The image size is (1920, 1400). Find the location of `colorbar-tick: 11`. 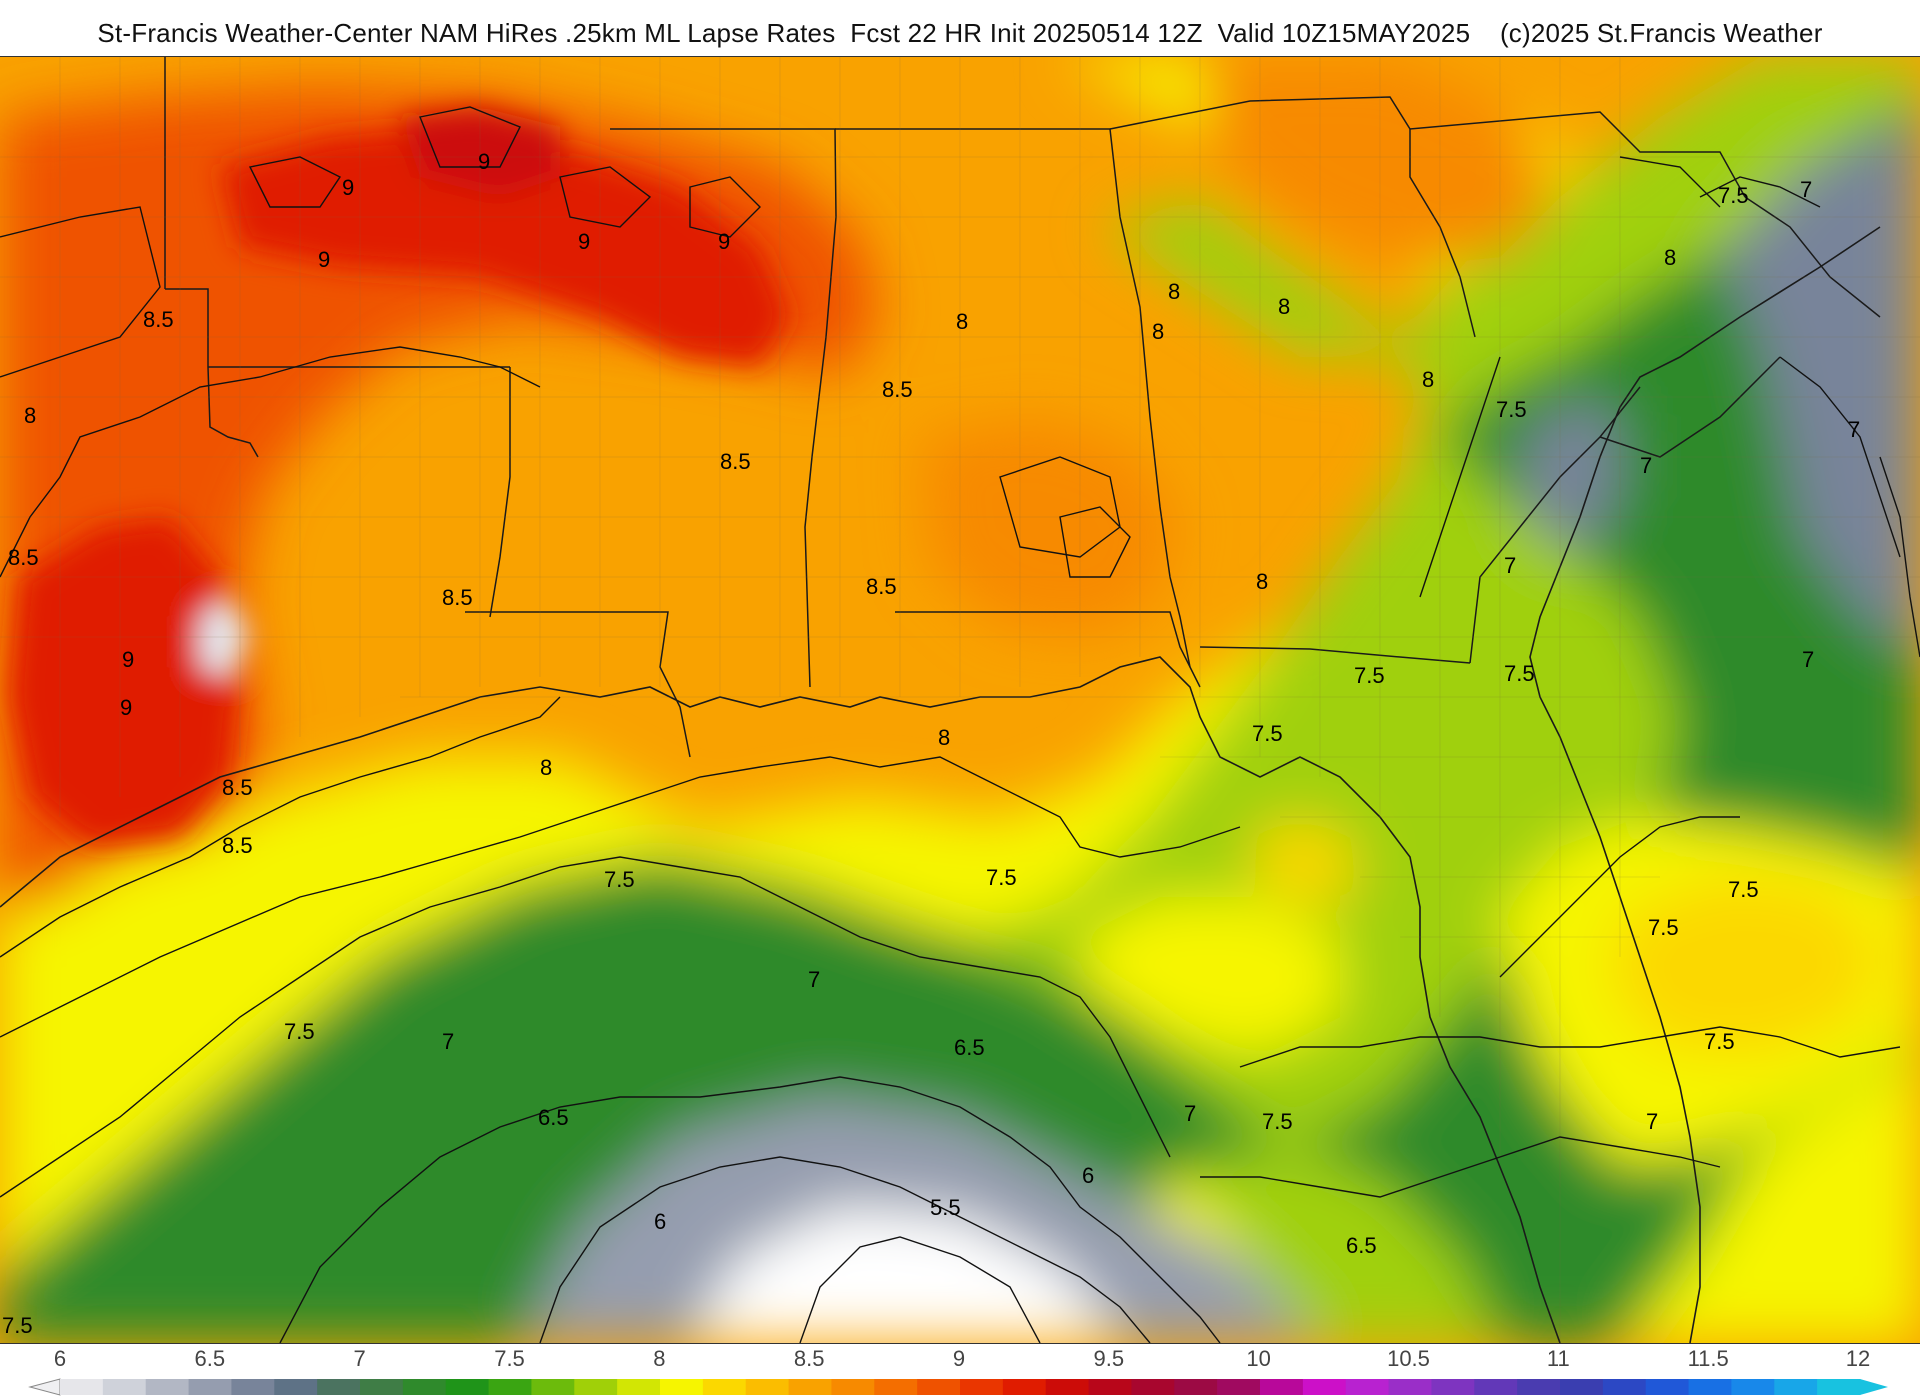

colorbar-tick: 11 is located at coordinates (1558, 1358).